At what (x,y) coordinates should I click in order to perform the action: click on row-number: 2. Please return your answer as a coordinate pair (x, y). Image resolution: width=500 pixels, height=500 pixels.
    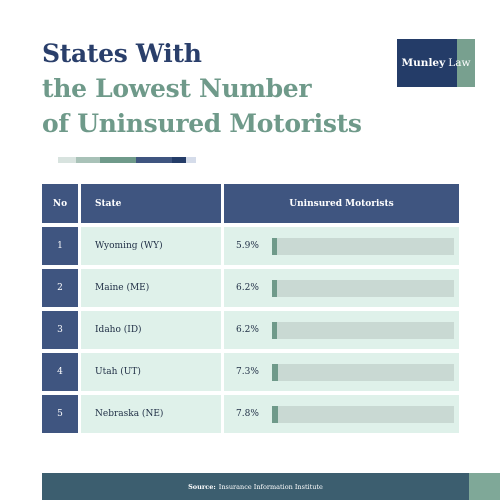
    Looking at the image, I should click on (60, 288).